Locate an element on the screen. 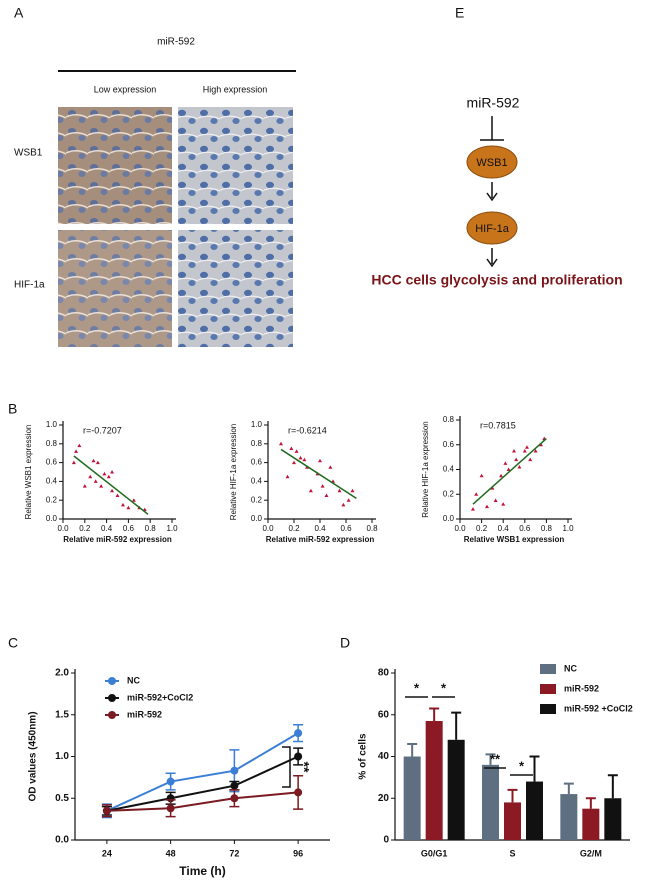 Image resolution: width=650 pixels, height=885 pixels. x-tick-label: S is located at coordinates (512, 853).